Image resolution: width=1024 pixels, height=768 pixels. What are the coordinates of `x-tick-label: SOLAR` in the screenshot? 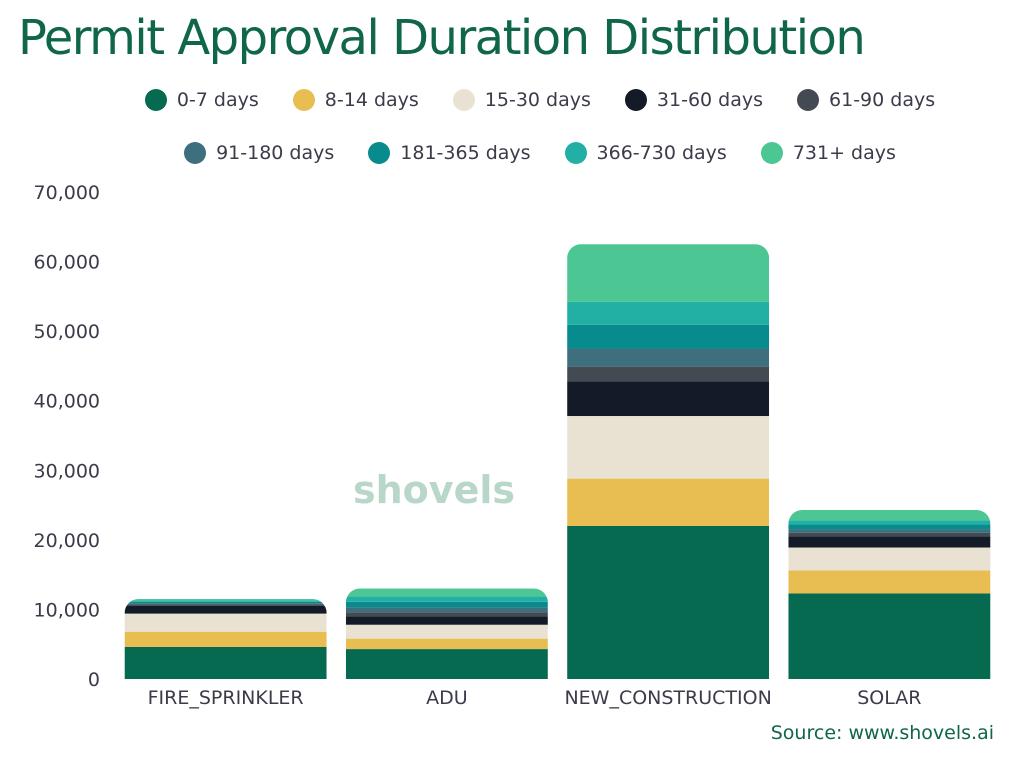 It's located at (889, 698).